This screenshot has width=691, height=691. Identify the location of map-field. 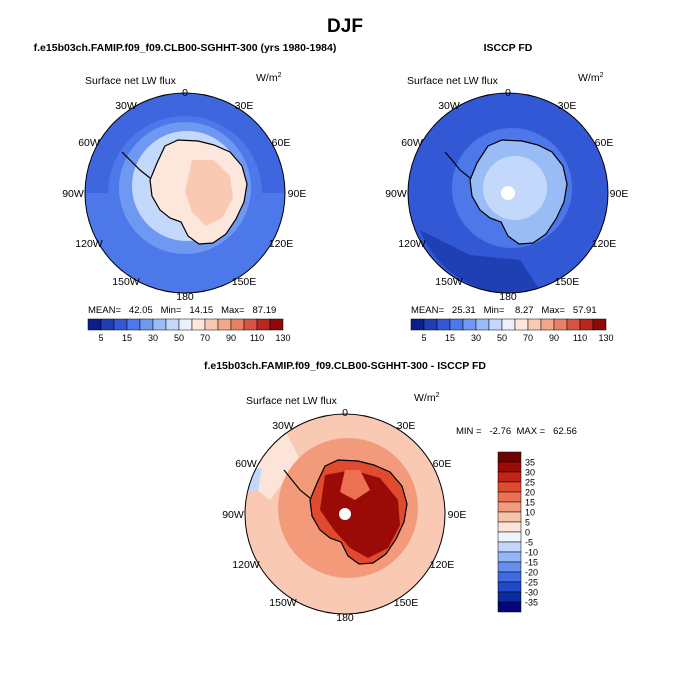
(185, 193).